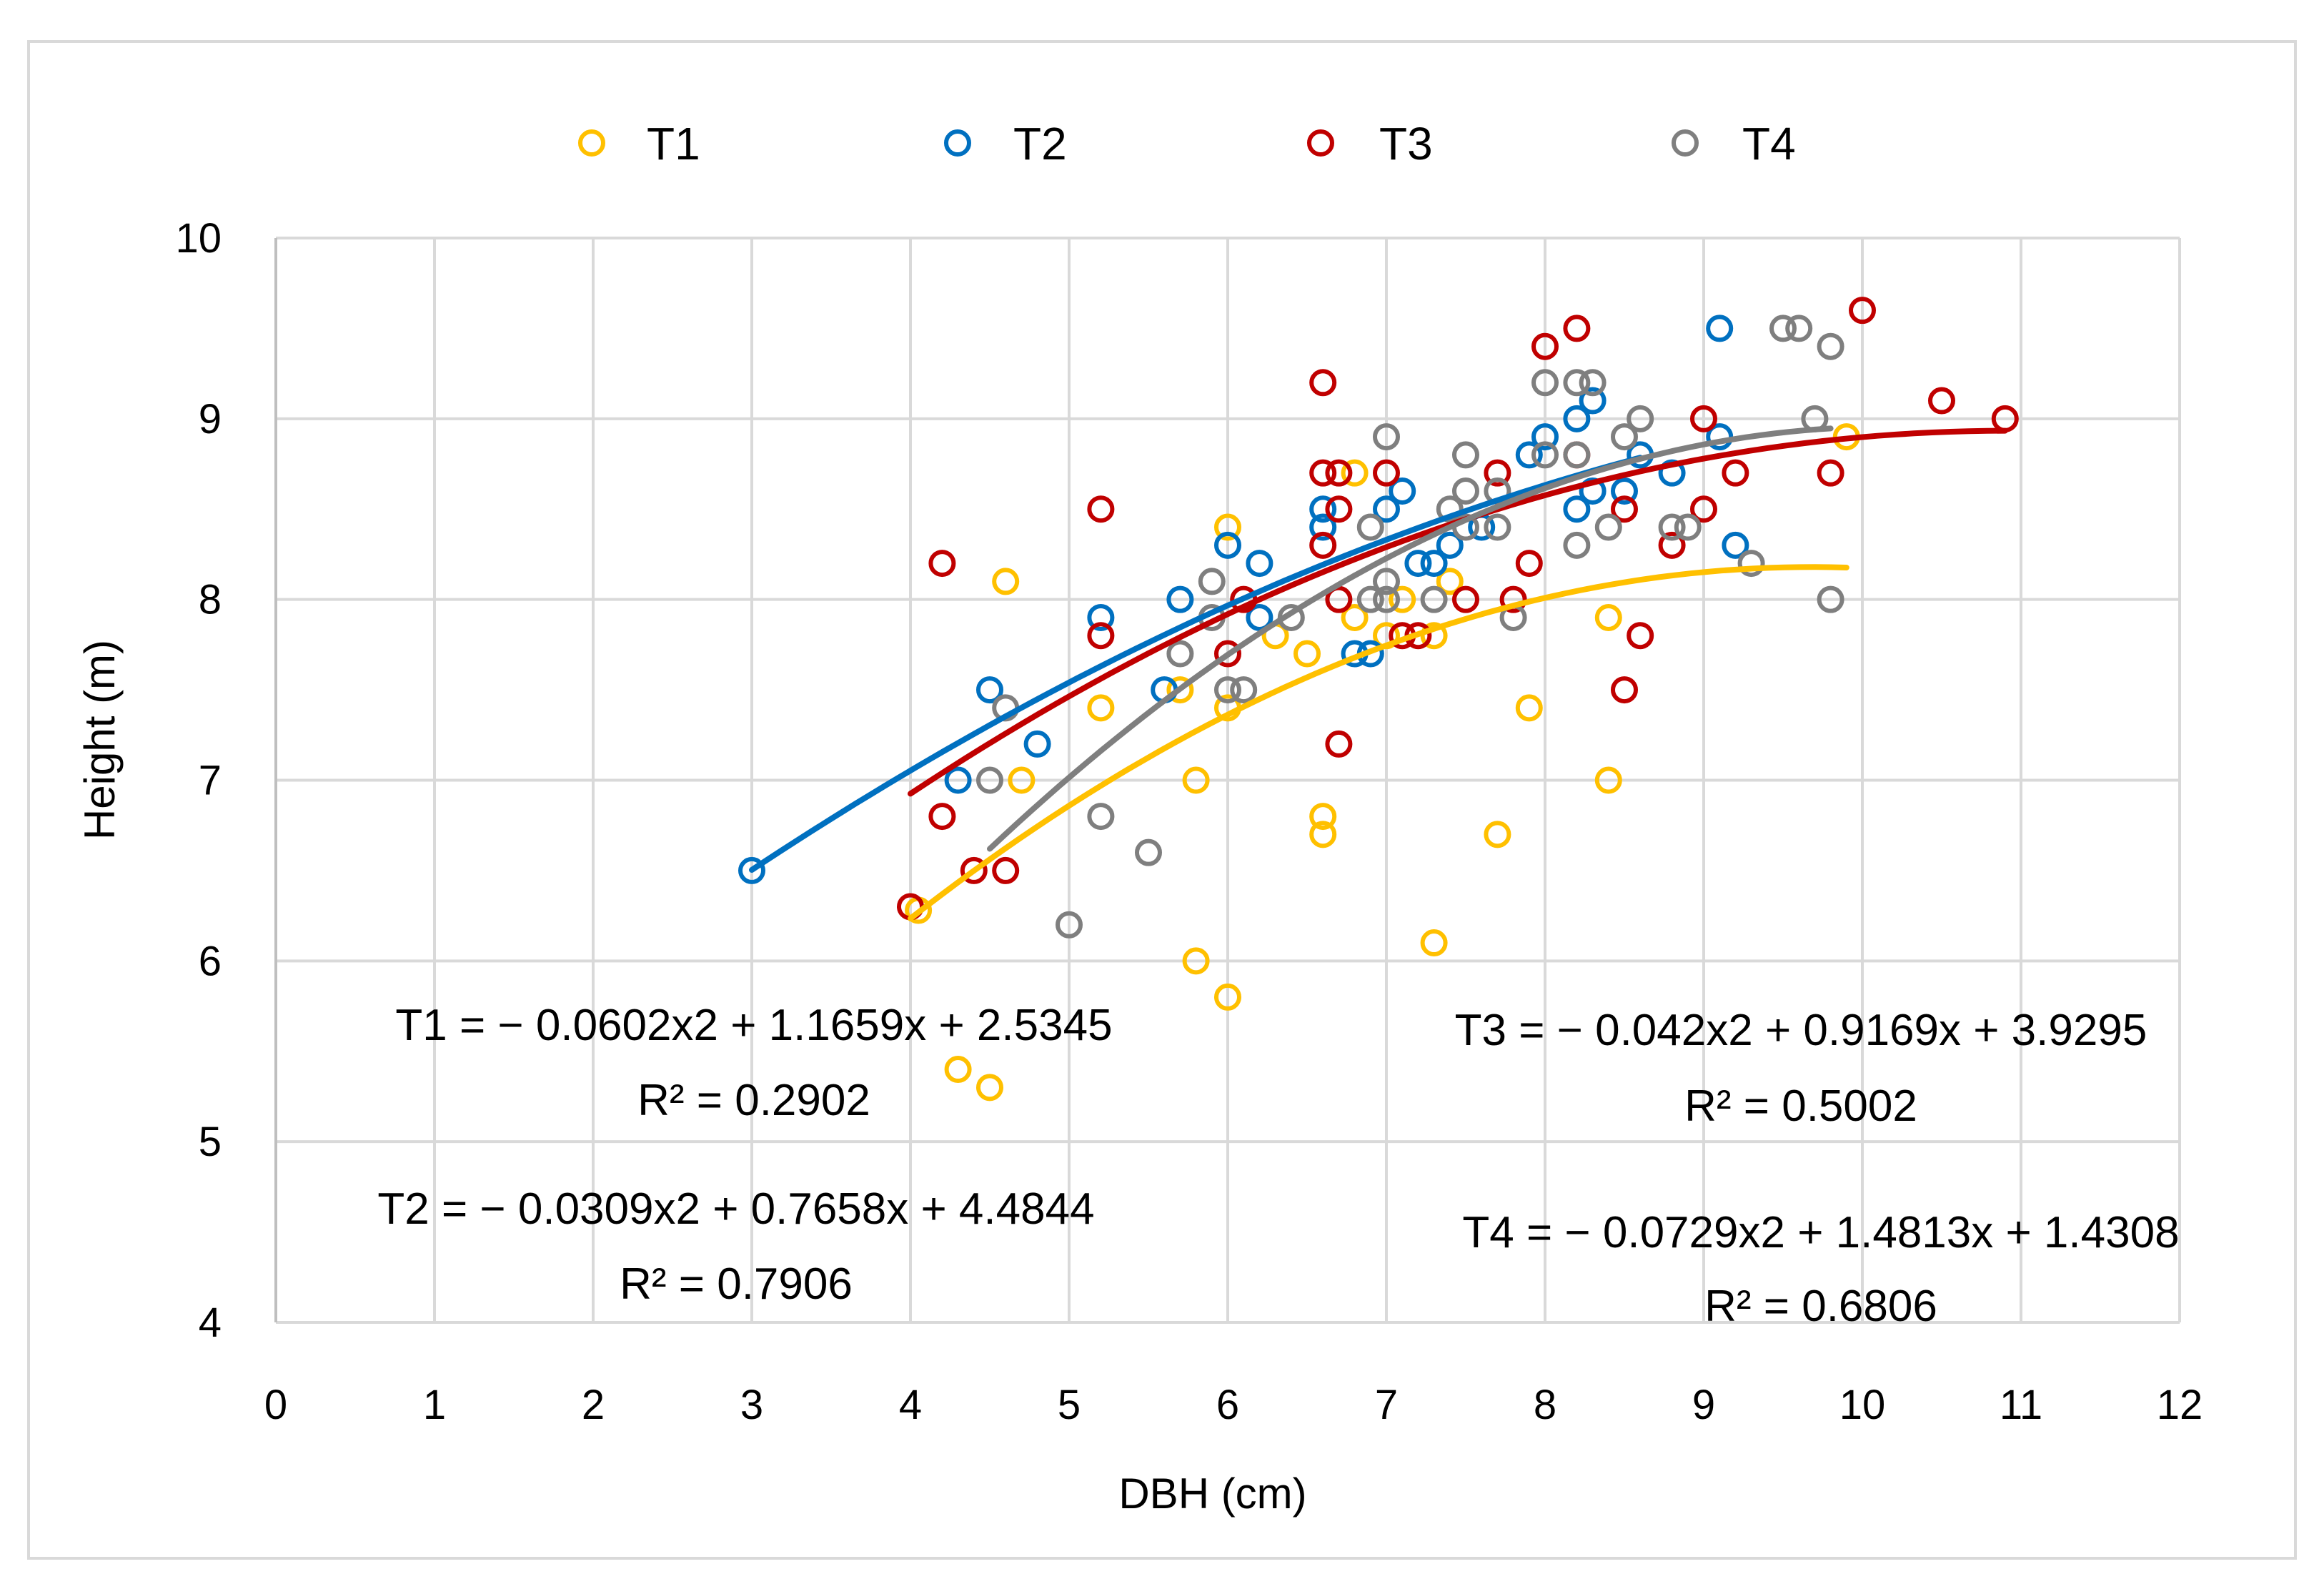  I want to click on equation-t4: T4 = − 0.0729x2 + 1.4813x + 1.4308, so click(1820, 1232).